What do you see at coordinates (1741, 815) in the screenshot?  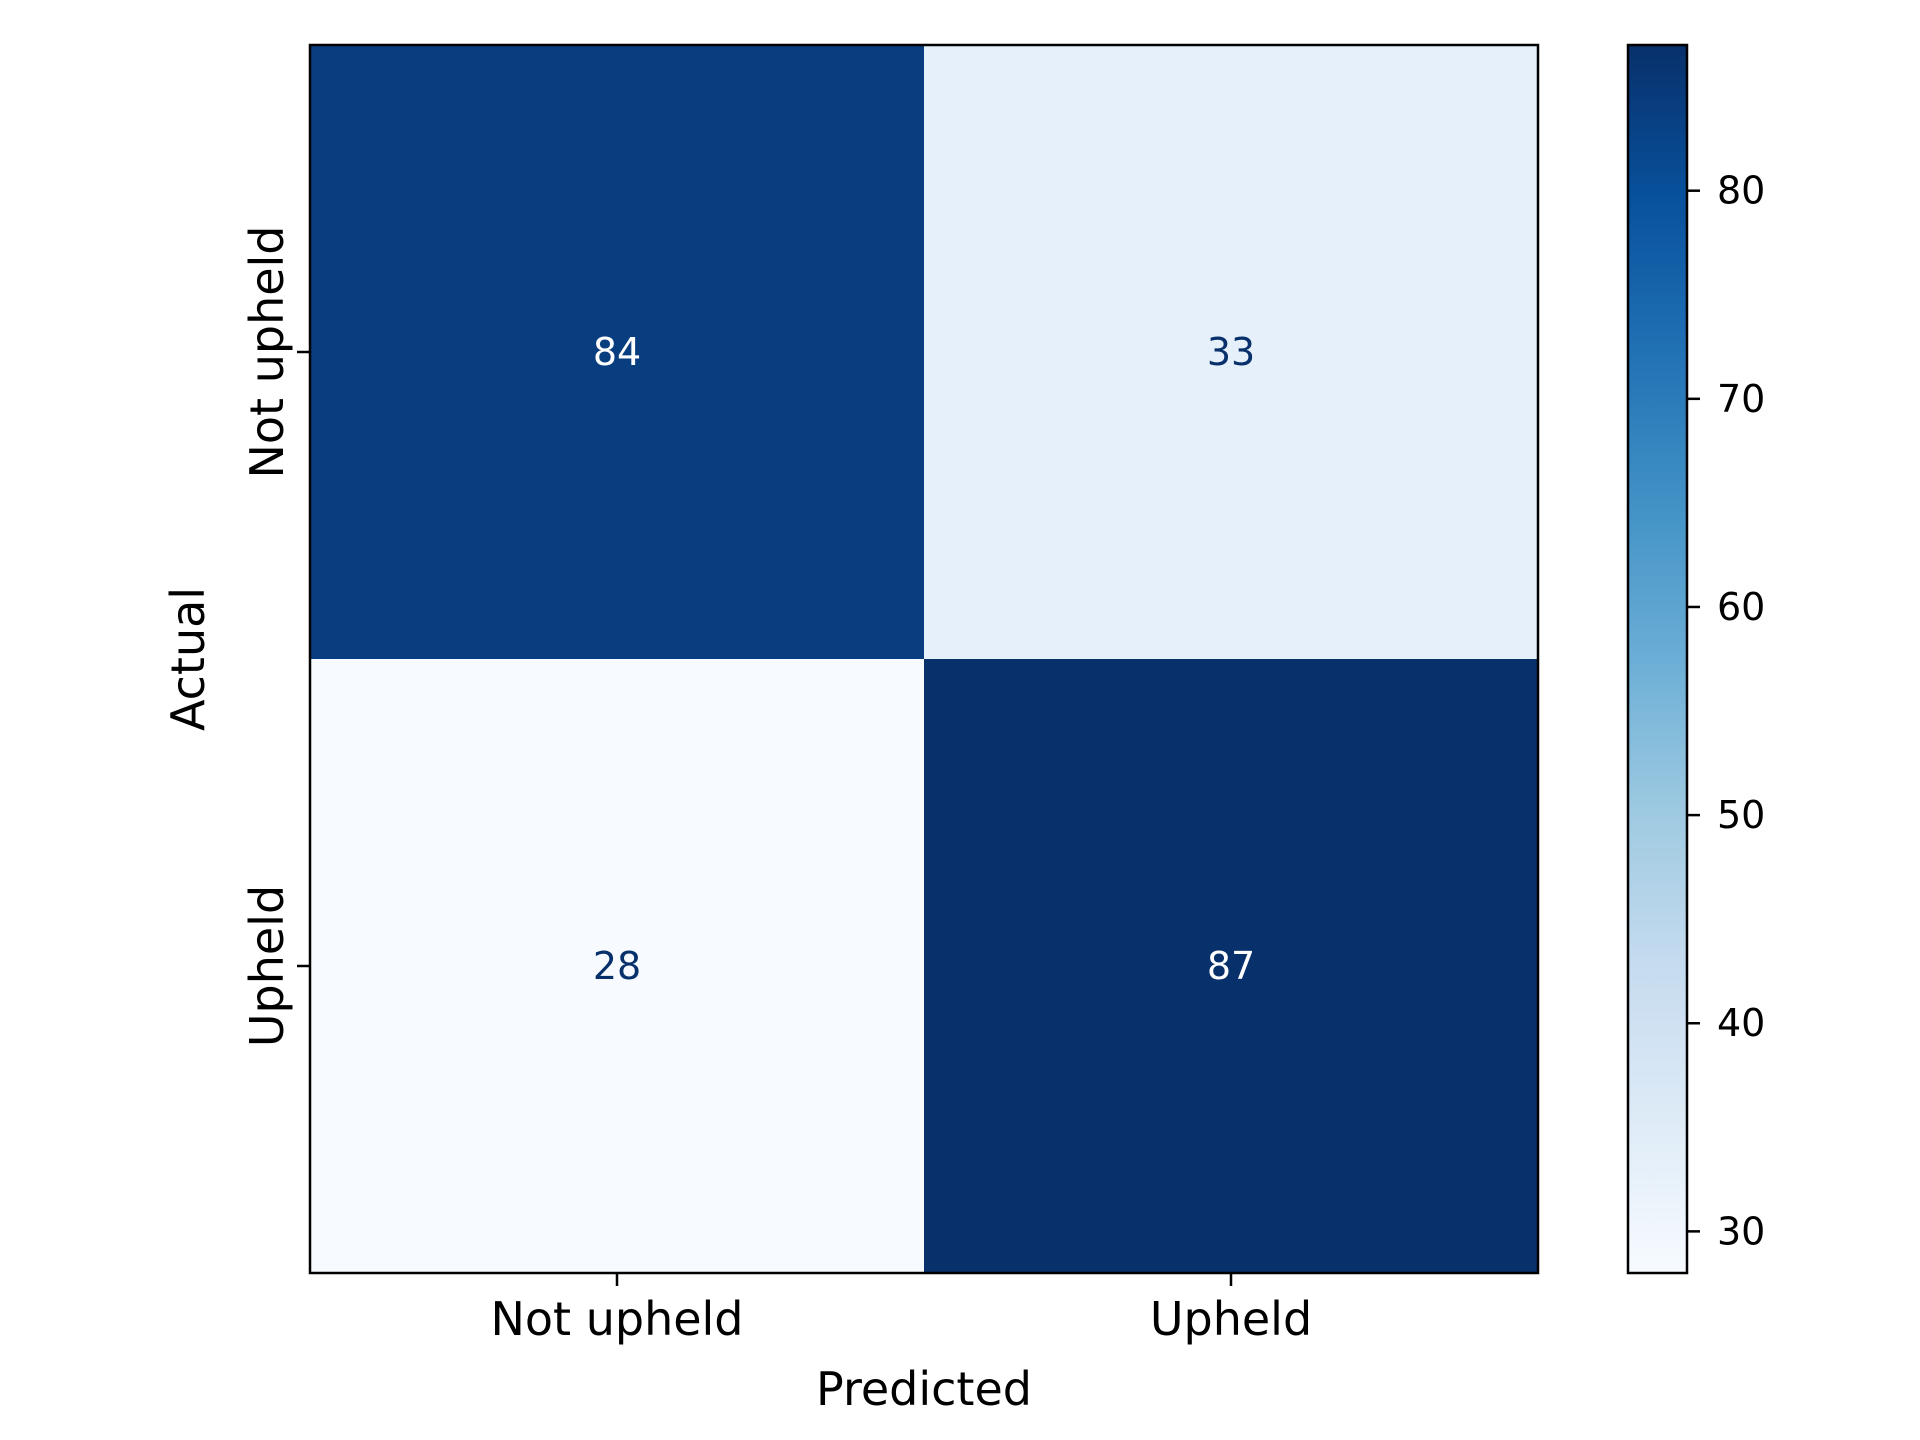 I see `colorbar-tick-label: 50` at bounding box center [1741, 815].